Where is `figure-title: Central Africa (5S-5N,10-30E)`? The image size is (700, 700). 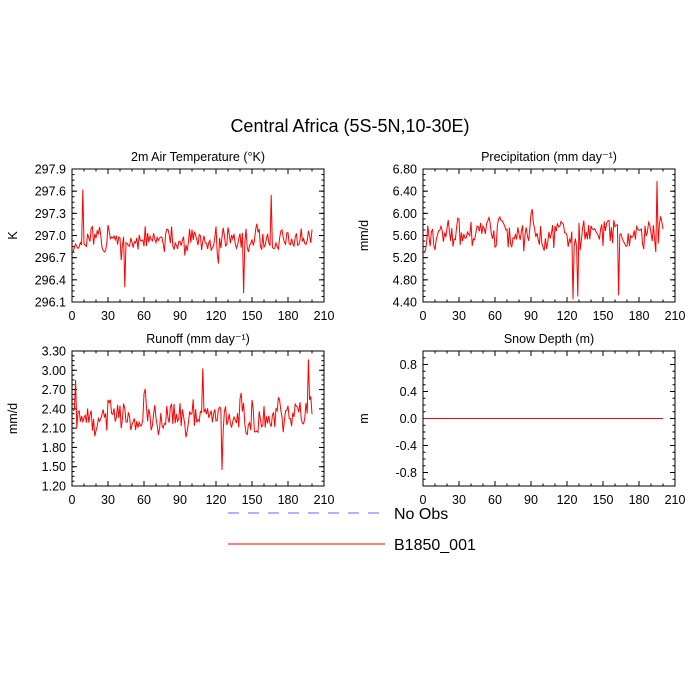
figure-title: Central Africa (5S-5N,10-30E) is located at coordinates (349, 126).